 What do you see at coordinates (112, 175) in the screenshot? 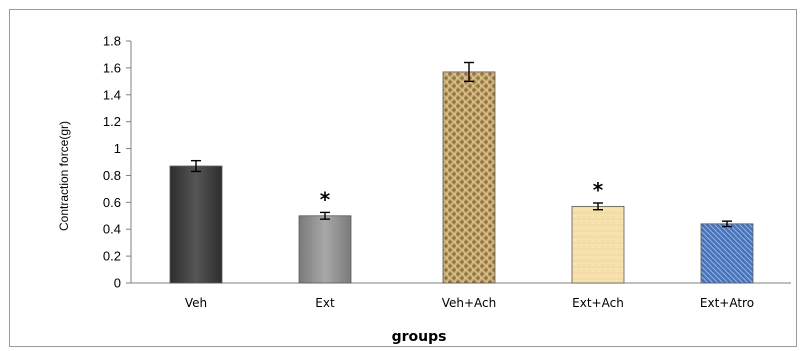
I see `y-tick-label: 0.8` at bounding box center [112, 175].